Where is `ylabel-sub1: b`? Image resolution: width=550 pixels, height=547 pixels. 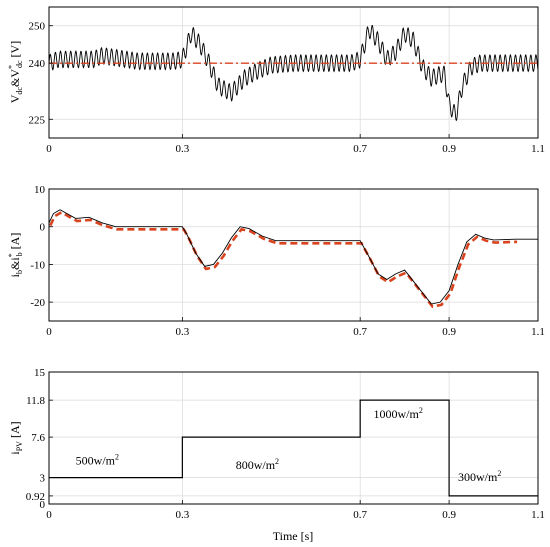
ylabel-sub1: b is located at coordinates (19, 272).